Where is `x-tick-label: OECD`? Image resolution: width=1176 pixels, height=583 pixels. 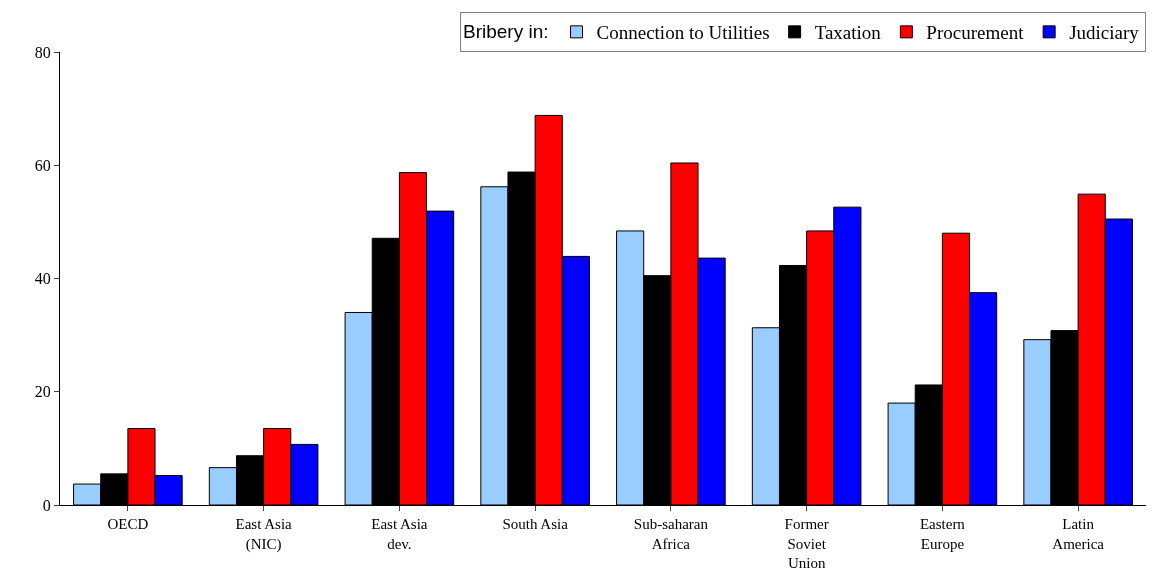 x-tick-label: OECD is located at coordinates (128, 524).